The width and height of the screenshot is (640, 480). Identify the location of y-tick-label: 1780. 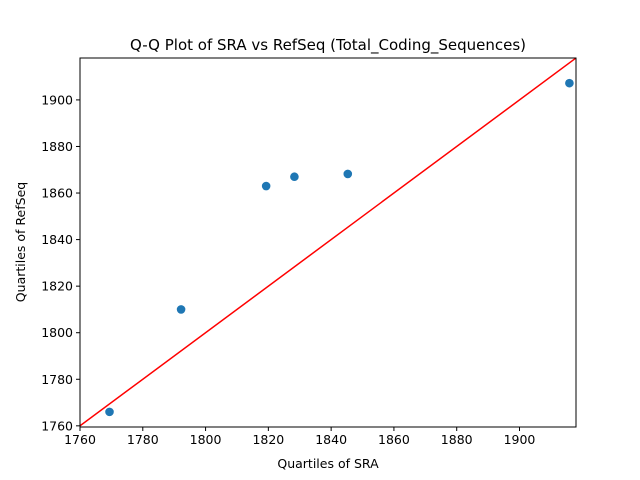
(57, 379).